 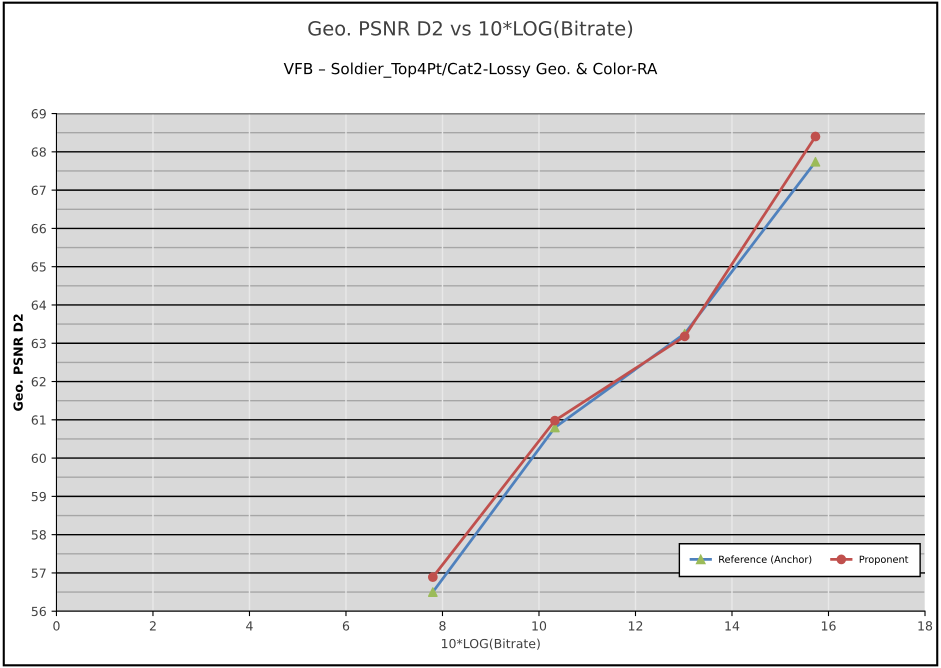 I want to click on y-tick-label: 58, so click(x=39, y=535).